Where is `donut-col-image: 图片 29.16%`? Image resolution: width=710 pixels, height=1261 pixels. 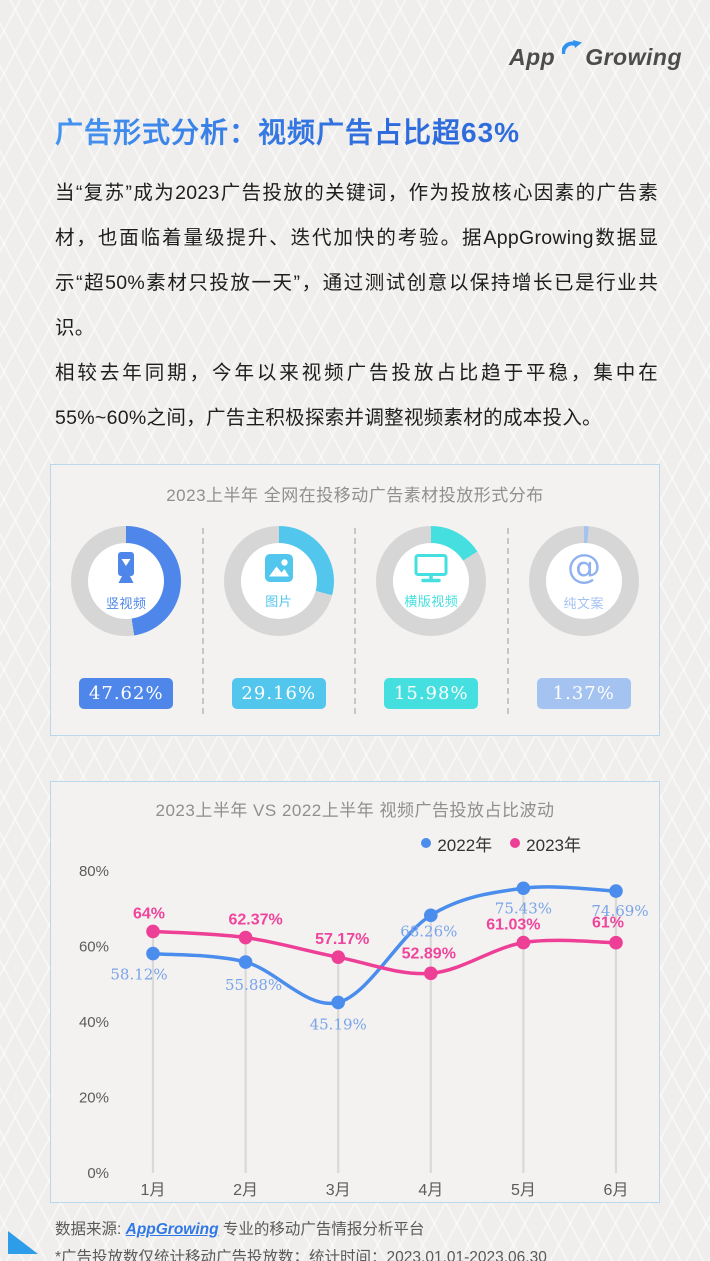
donut-col-image: 图片 29.16% is located at coordinates (279, 617).